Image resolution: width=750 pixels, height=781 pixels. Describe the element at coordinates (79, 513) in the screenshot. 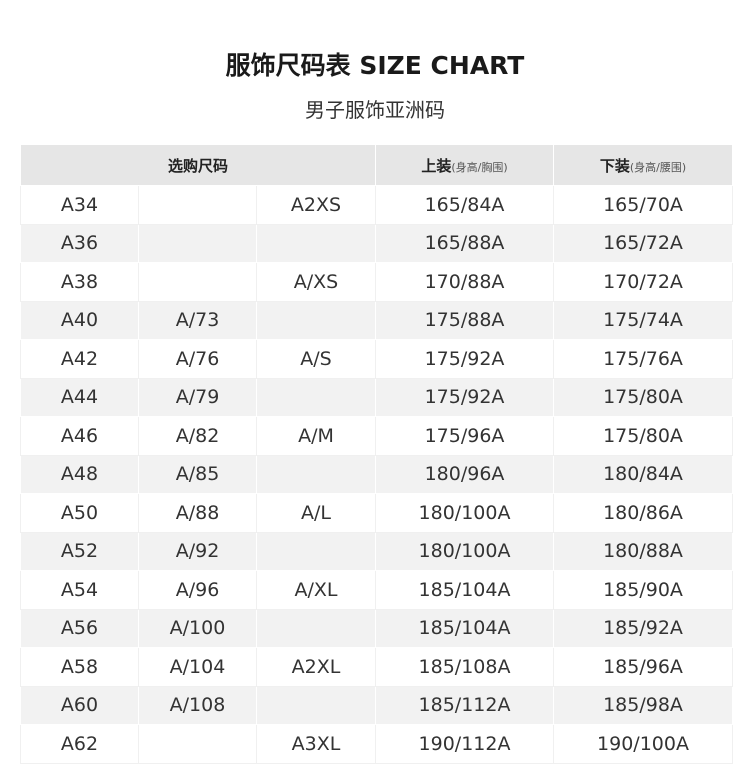

I see `cell-size-code: A50` at that location.